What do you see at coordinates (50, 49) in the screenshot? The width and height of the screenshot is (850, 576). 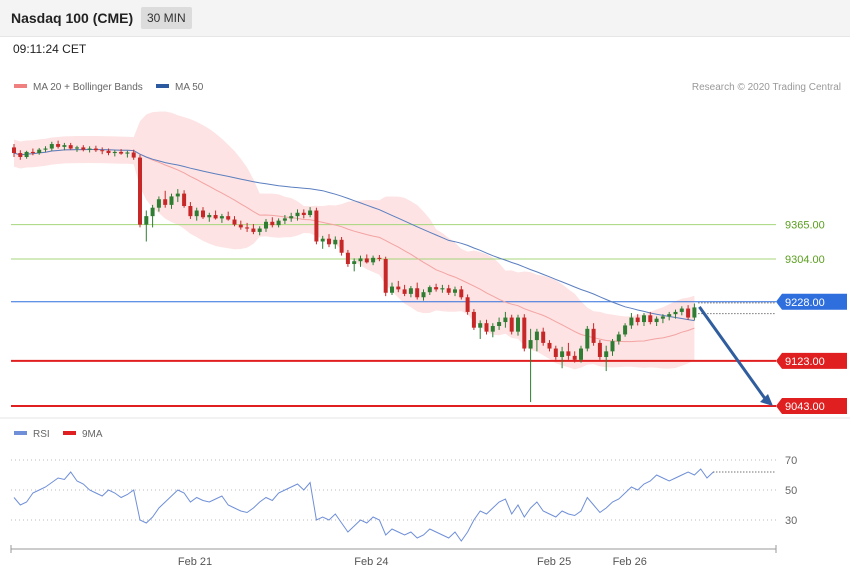 I see `timestamp: 09:11:24 CET` at bounding box center [50, 49].